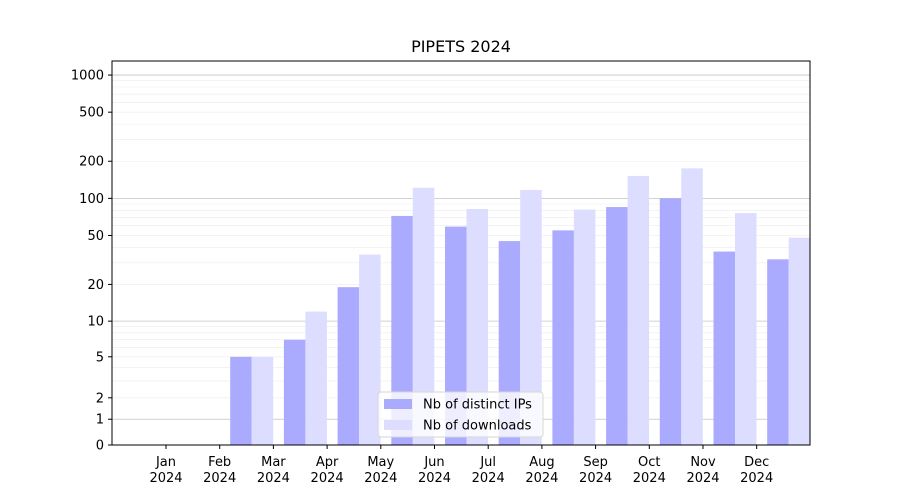 This screenshot has width=900, height=500. I want to click on chart-title: PIPETS 2024, so click(461, 46).